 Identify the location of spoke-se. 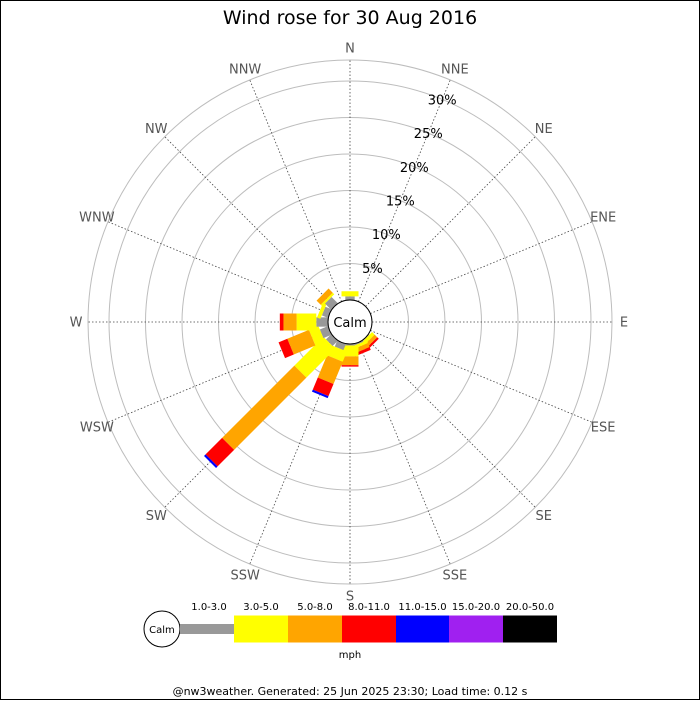
(450, 422).